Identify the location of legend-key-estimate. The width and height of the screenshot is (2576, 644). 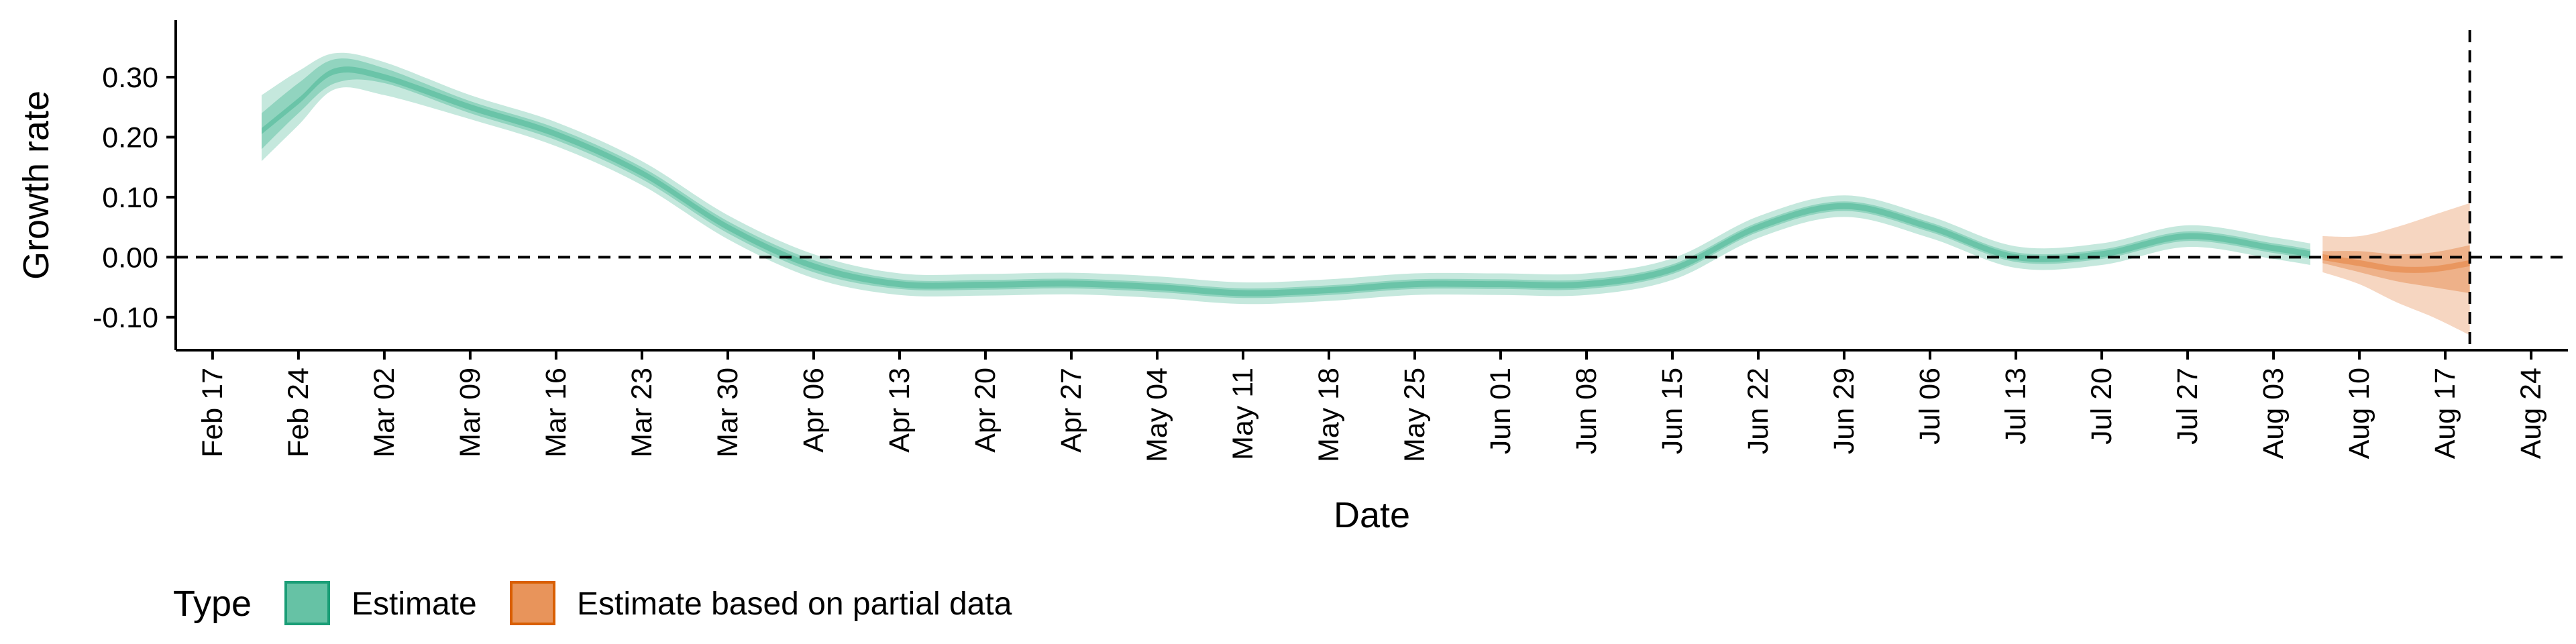
(307, 603).